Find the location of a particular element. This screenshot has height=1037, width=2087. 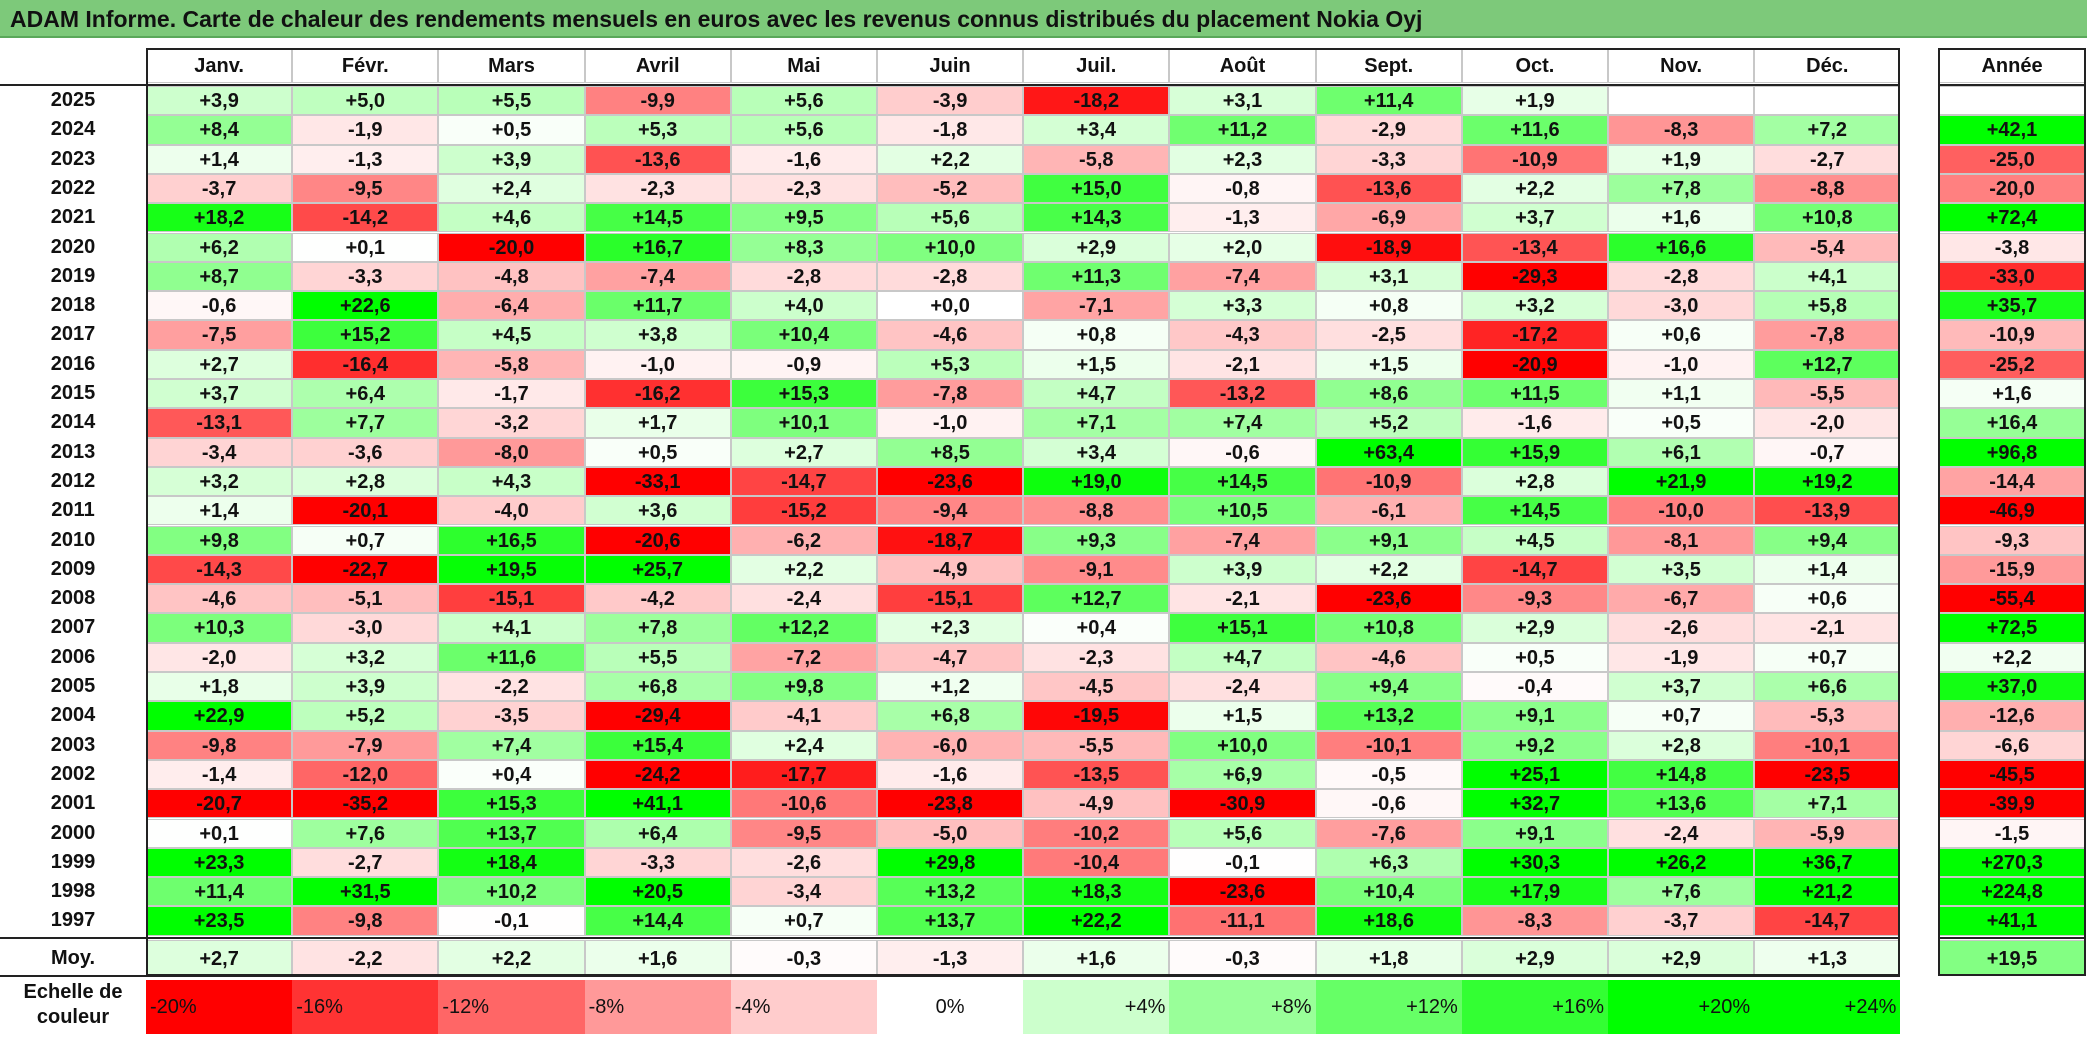

heatmap-cell: +0,1 is located at coordinates (219, 833).